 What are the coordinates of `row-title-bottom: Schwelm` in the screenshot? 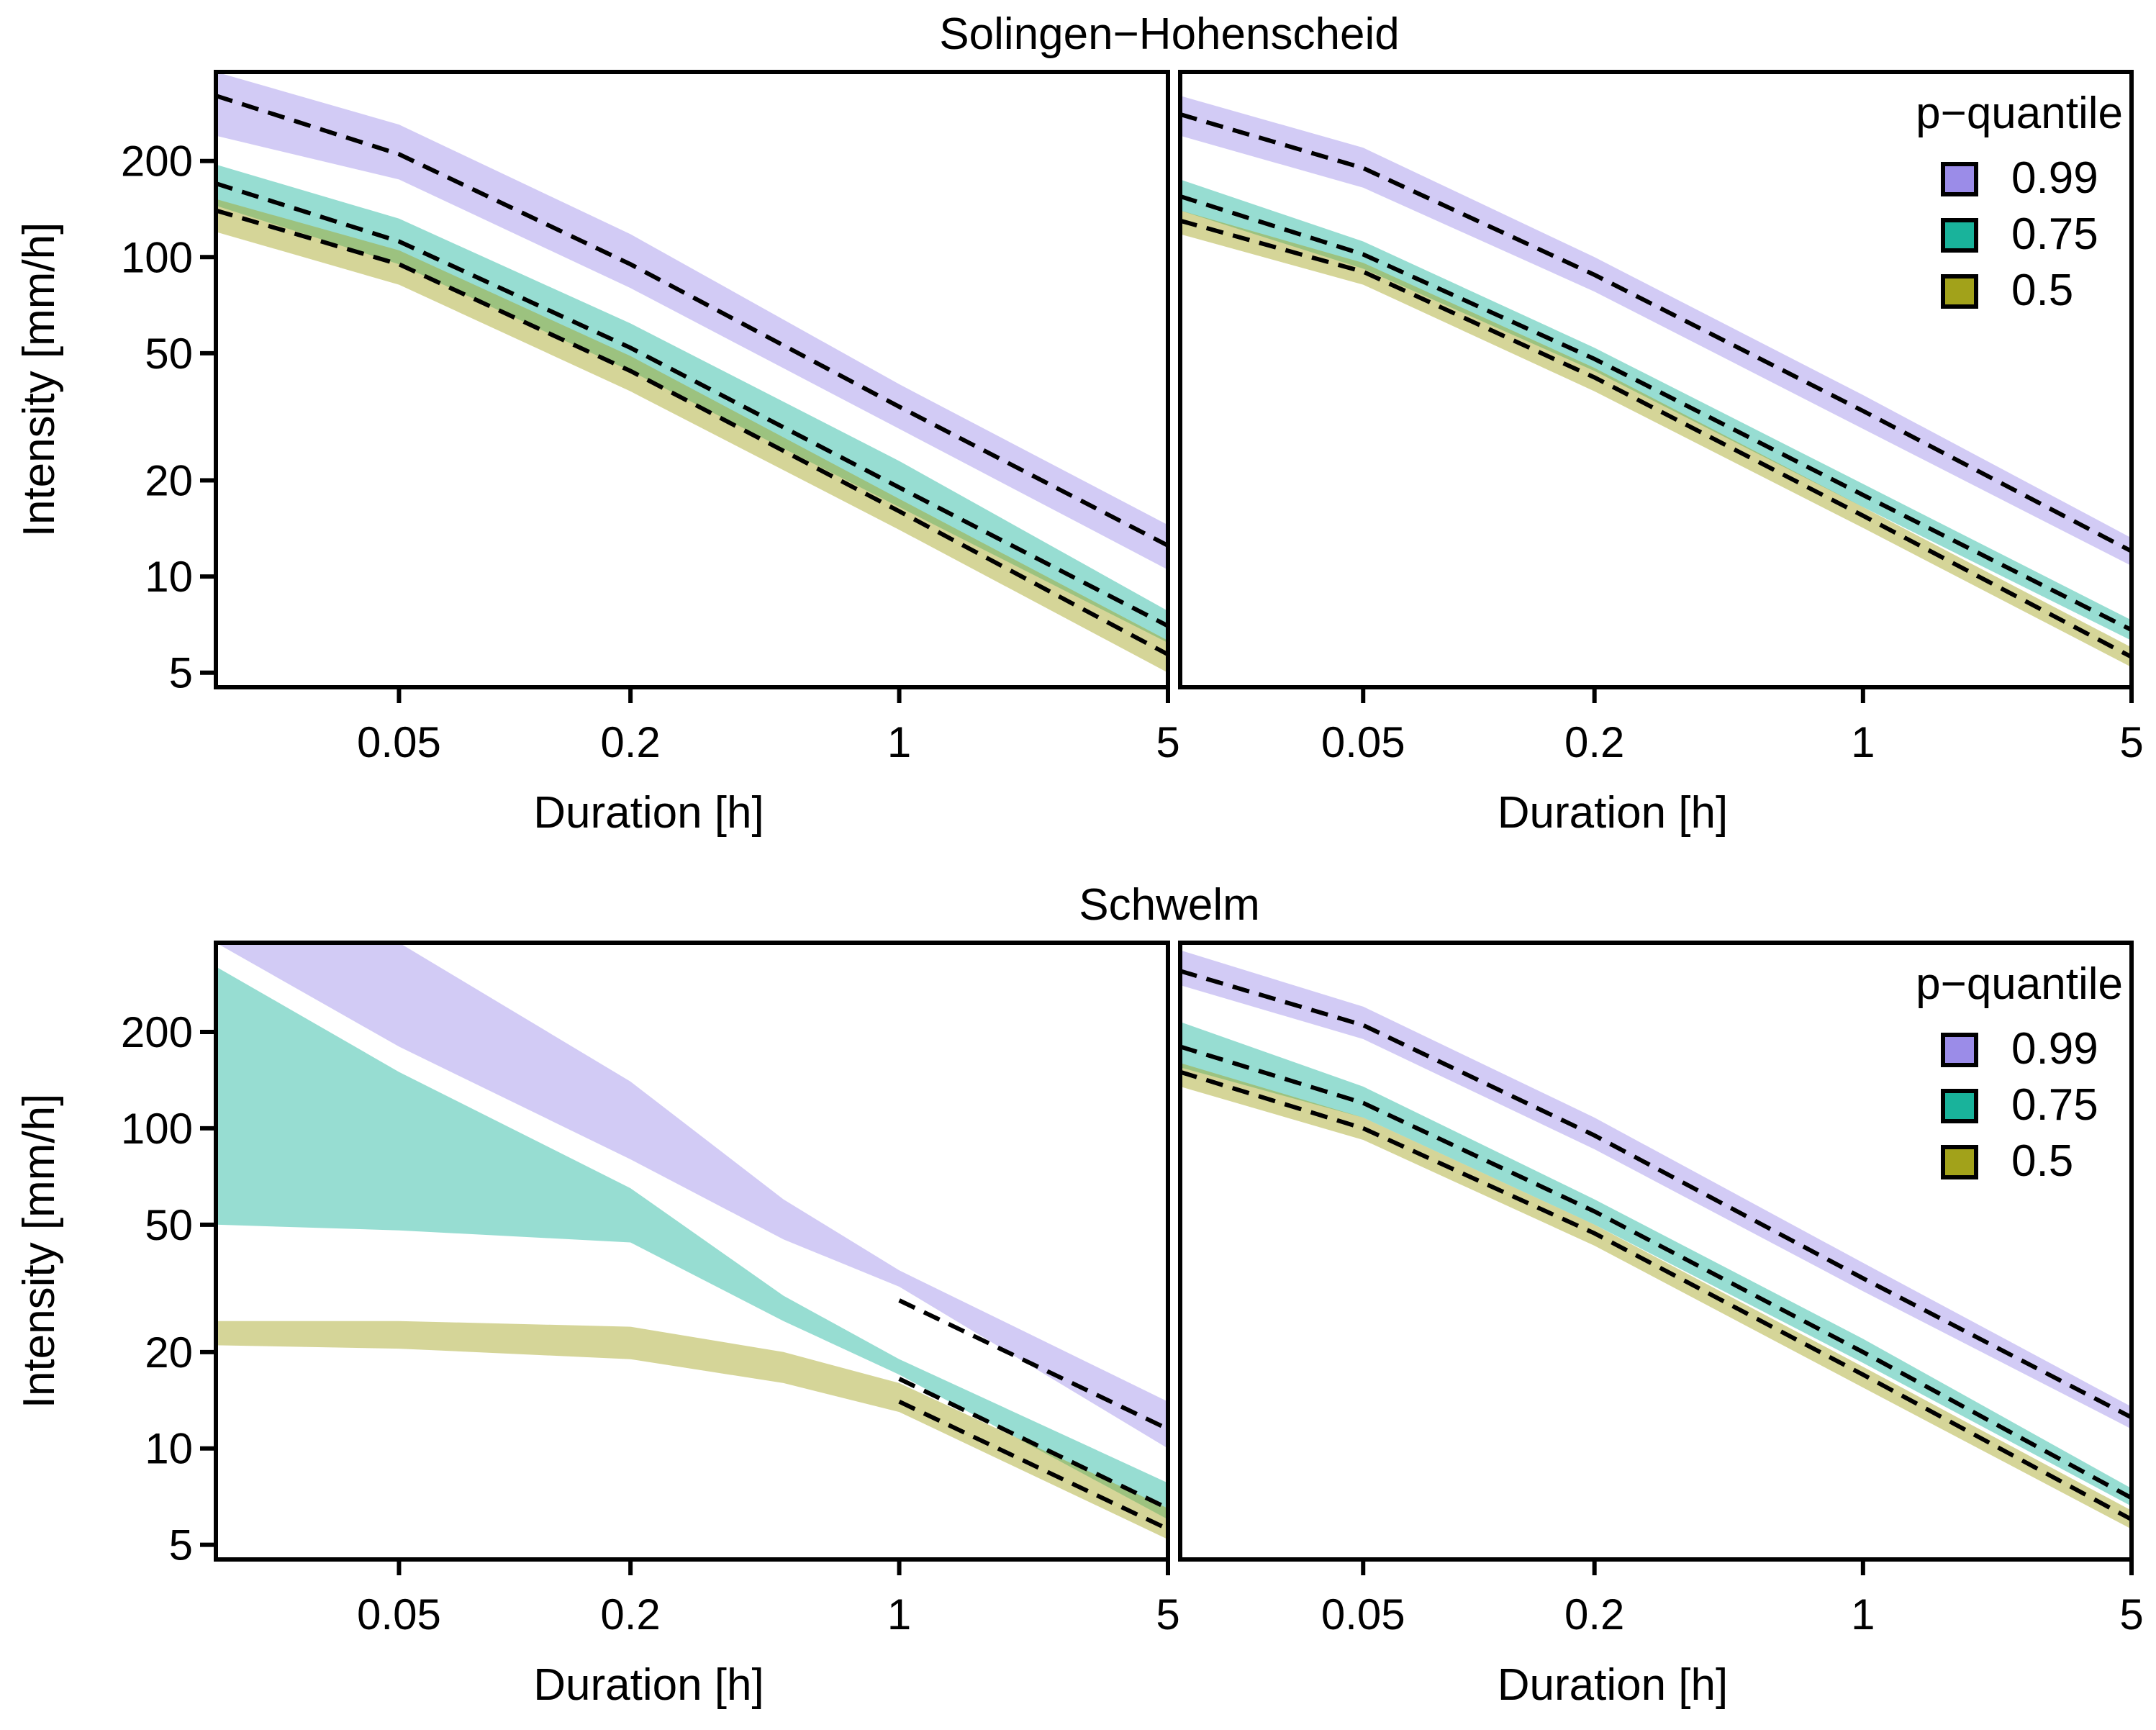 It's located at (1169, 905).